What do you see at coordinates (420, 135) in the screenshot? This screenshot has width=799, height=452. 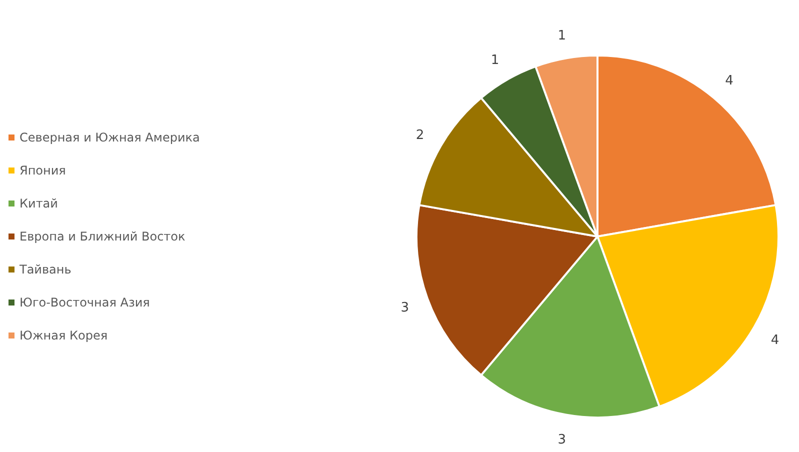 I see `data-label: 2` at bounding box center [420, 135].